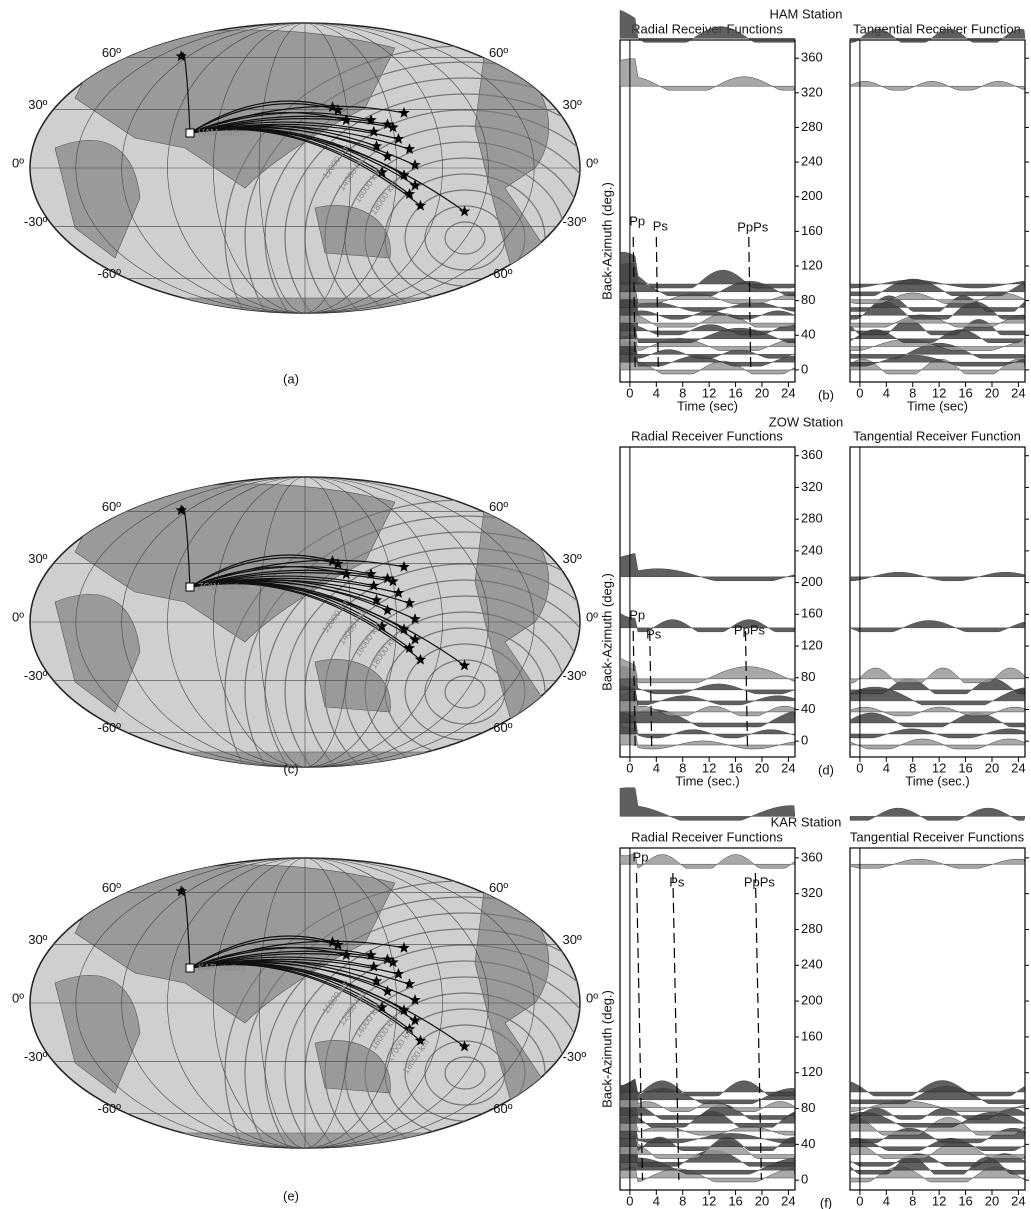 The width and height of the screenshot is (1031, 1209). I want to click on y-tick-label: 160, so click(812, 613).